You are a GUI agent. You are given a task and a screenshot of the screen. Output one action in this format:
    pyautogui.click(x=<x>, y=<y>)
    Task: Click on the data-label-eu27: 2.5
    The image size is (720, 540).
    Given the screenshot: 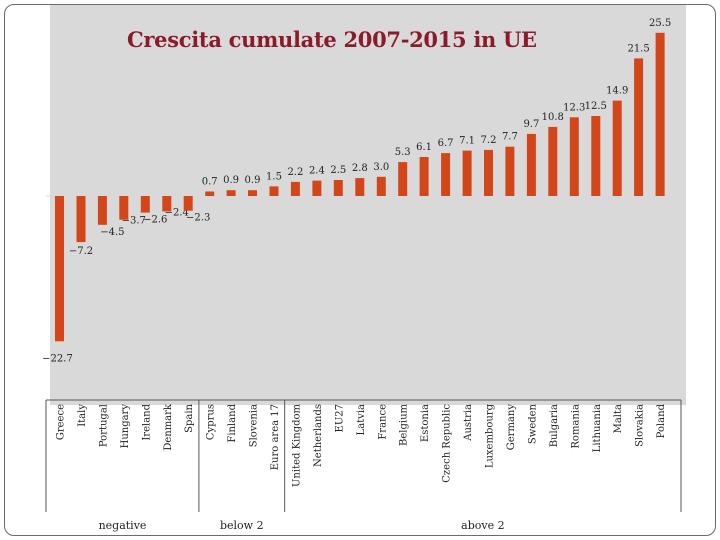 What is the action you would take?
    pyautogui.click(x=338, y=170)
    